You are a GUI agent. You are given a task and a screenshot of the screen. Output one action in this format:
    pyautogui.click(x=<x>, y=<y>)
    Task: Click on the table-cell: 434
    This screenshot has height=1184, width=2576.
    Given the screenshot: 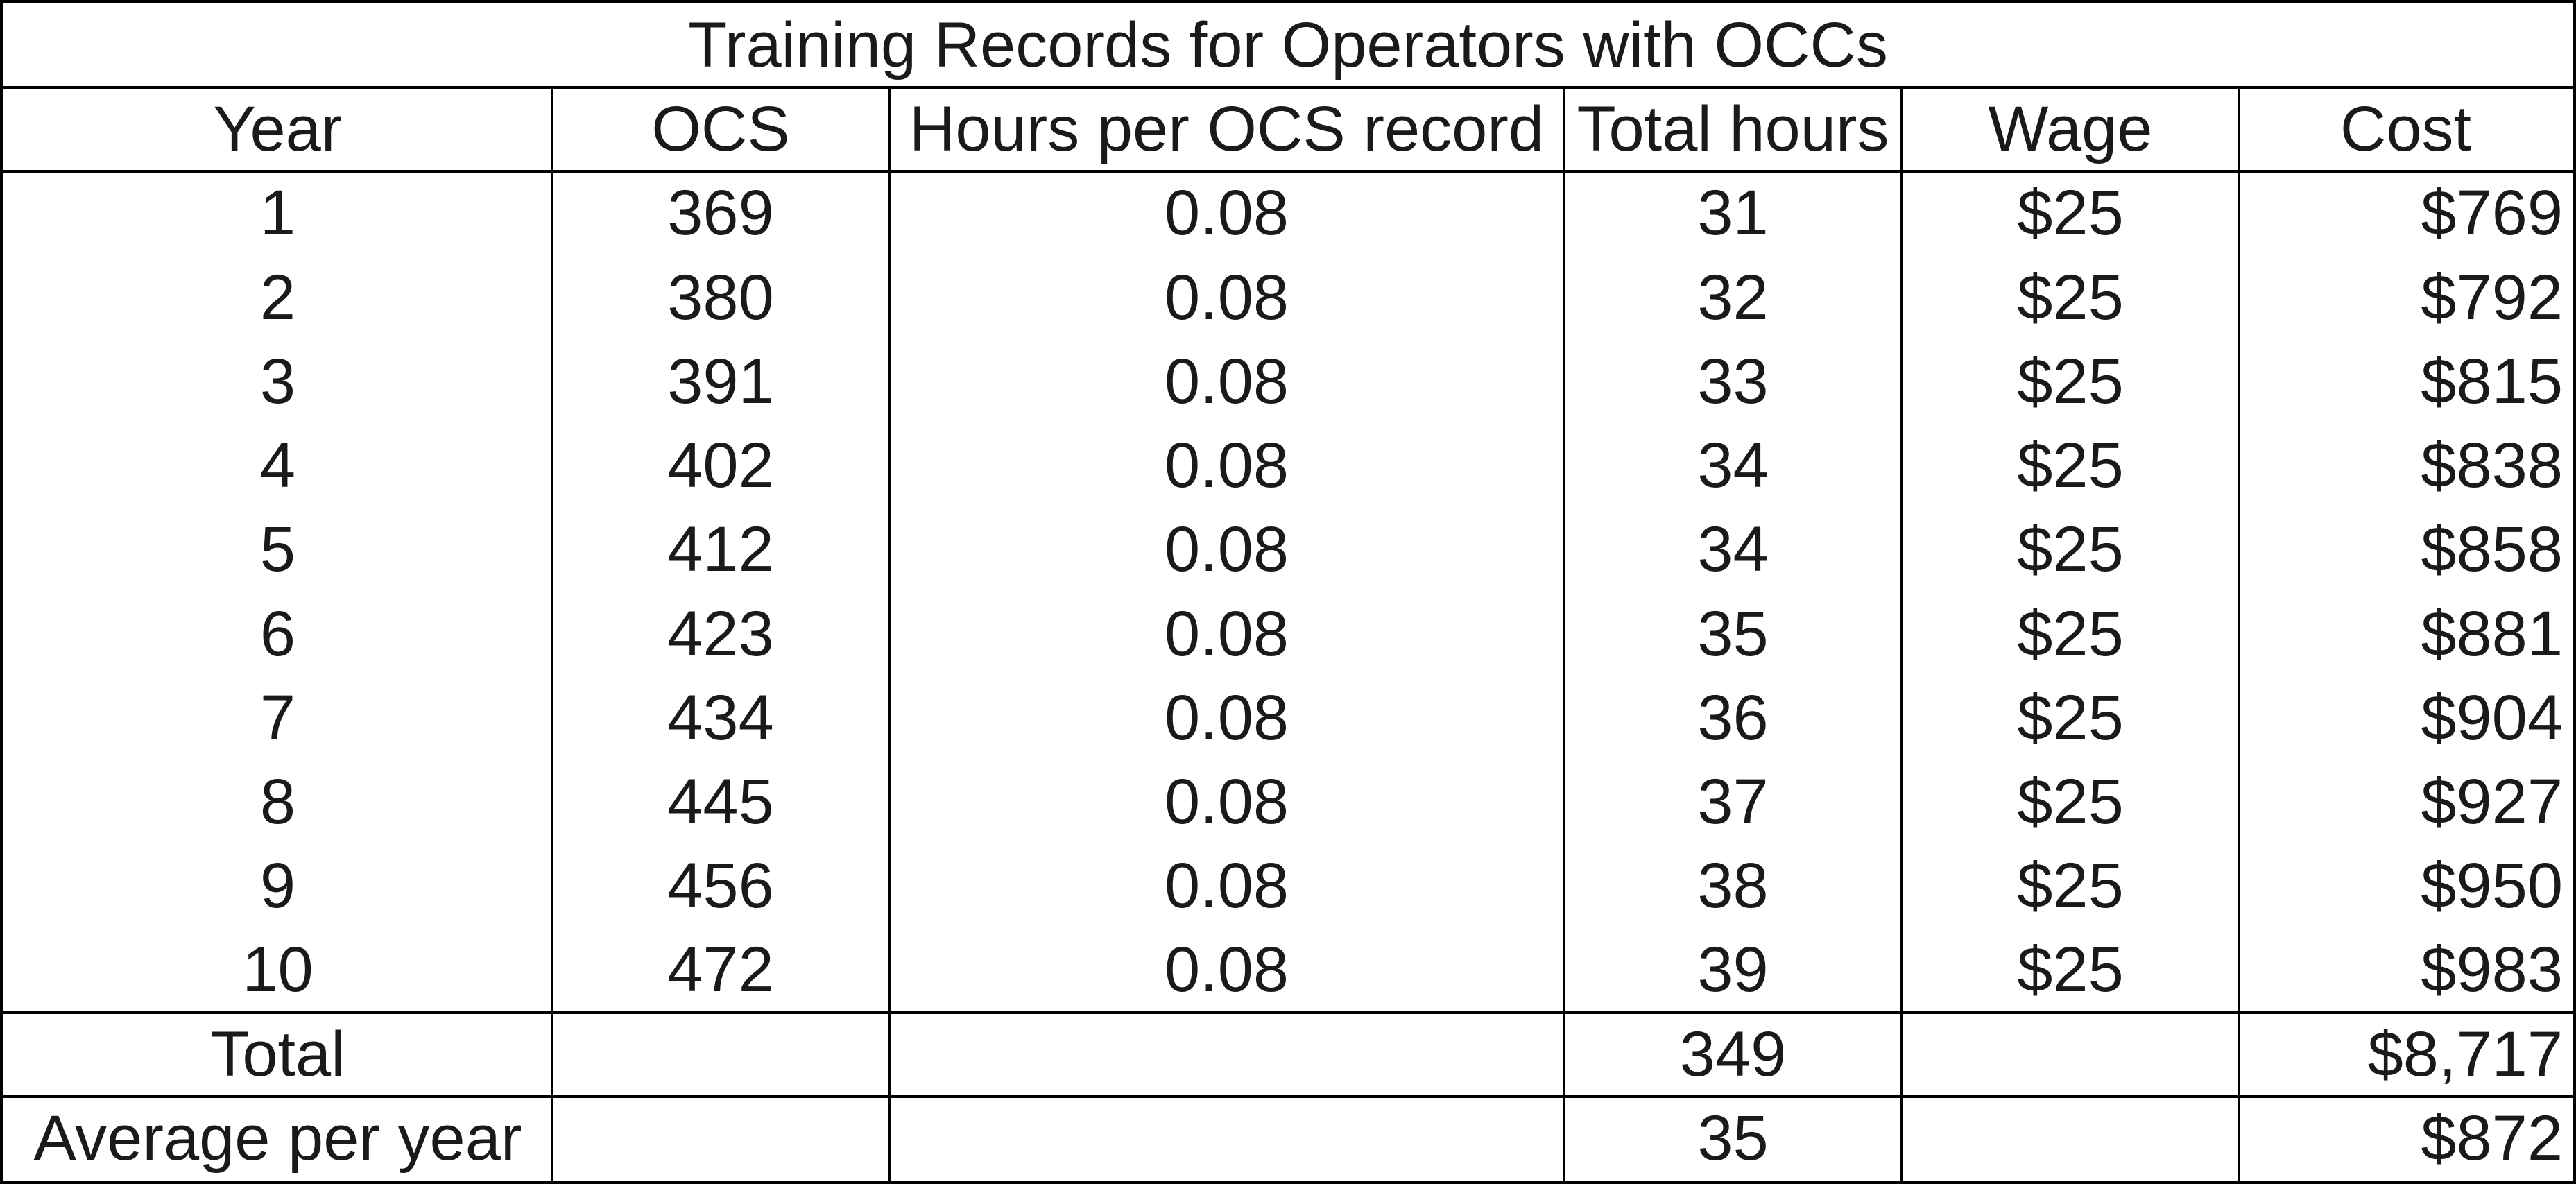 What is the action you would take?
    pyautogui.click(x=720, y=717)
    